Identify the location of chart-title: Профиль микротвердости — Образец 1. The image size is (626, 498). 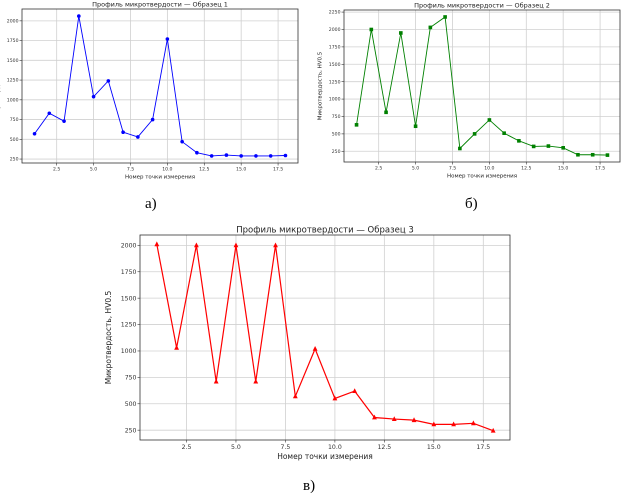
(160, 5).